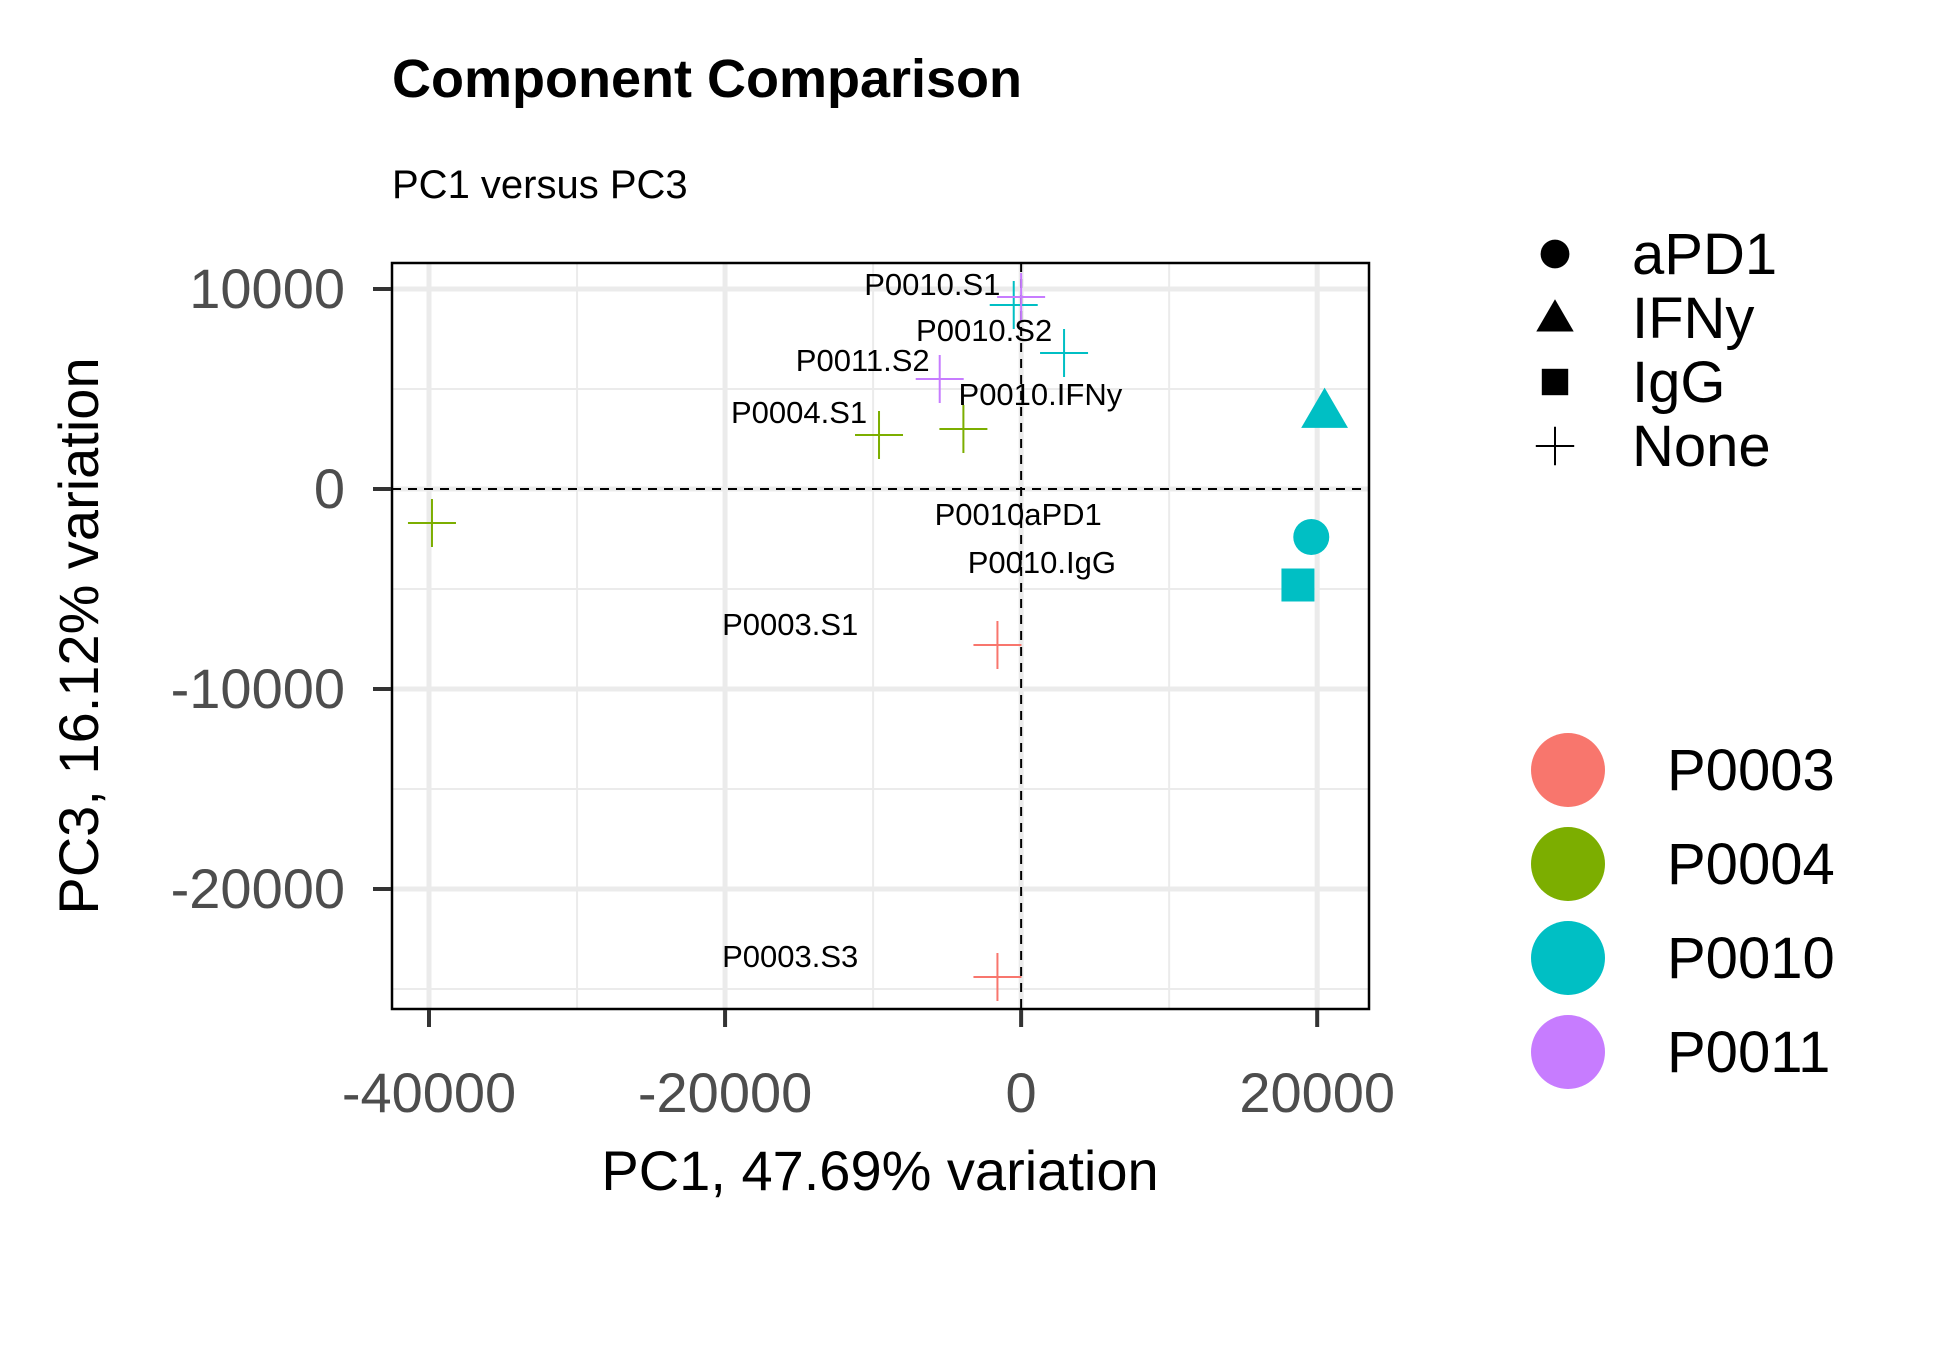 This screenshot has height=1354, width=1950. I want to click on y-tick-label: 10000, so click(267, 288).